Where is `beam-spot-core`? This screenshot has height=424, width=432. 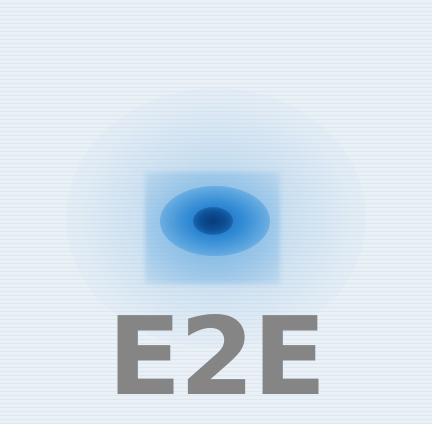 beam-spot-core is located at coordinates (213, 221).